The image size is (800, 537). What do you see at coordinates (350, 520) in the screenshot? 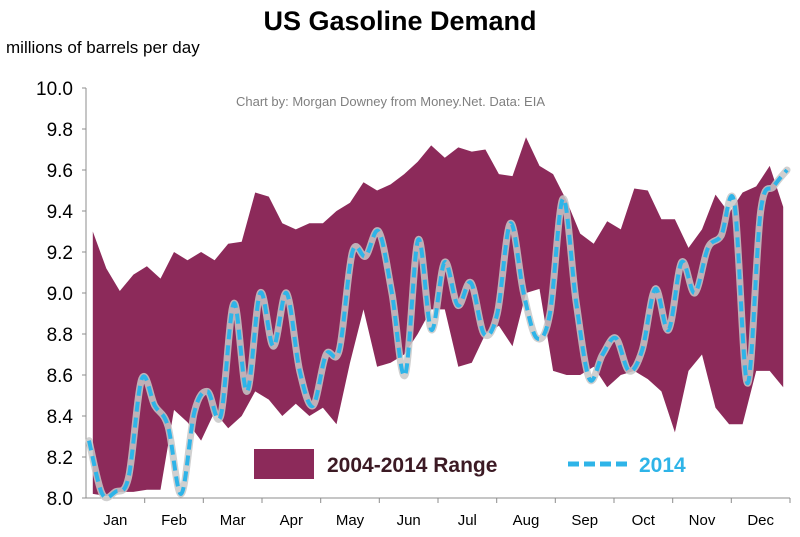
I see `month-label: May` at bounding box center [350, 520].